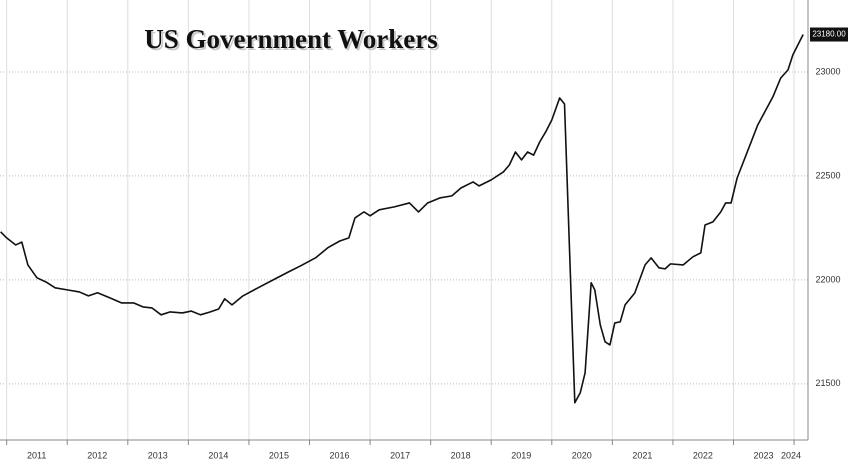  I want to click on y-tick-label: 21500, so click(827, 383).